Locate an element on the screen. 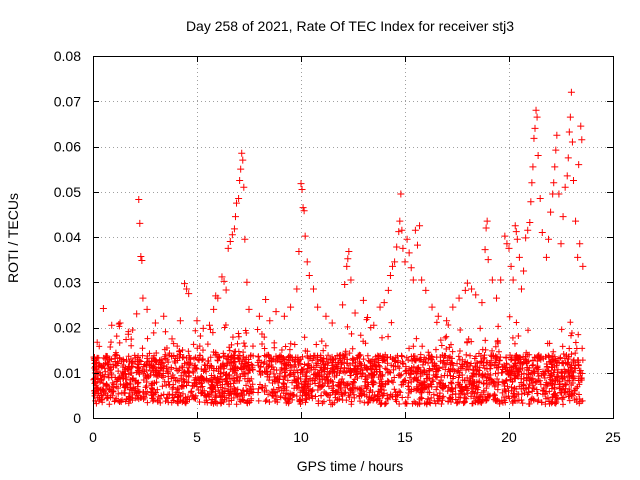  x-tick-label: 0 is located at coordinates (93, 437).